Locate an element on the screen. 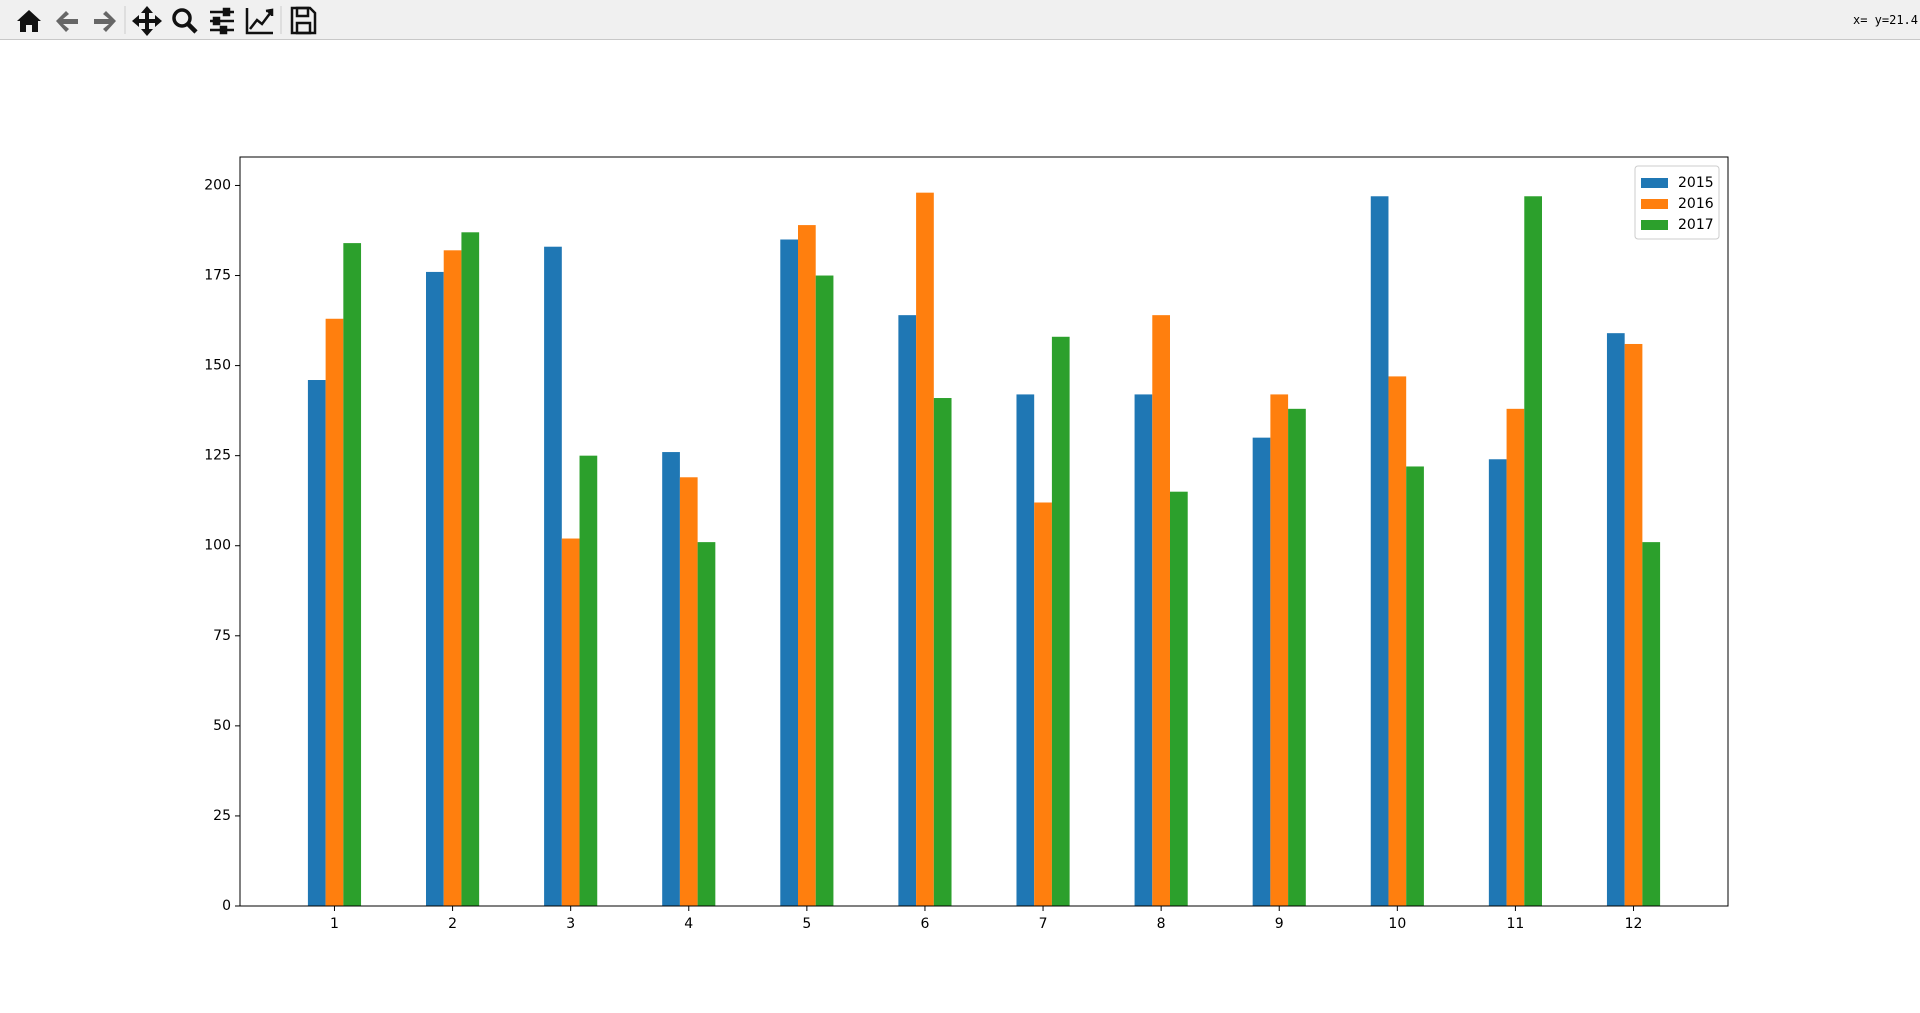 The height and width of the screenshot is (1013, 1920). legend: 2015 2016 2017 is located at coordinates (1677, 202).